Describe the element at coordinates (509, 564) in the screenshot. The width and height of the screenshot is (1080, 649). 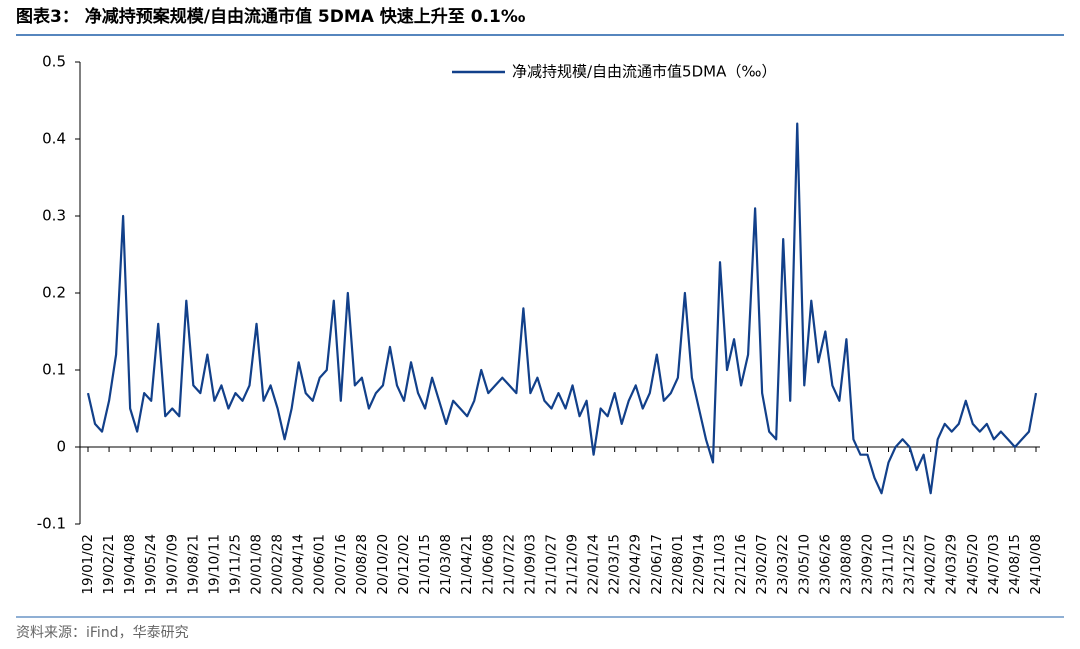
I see `x-tick-label: 21/07/22` at that location.